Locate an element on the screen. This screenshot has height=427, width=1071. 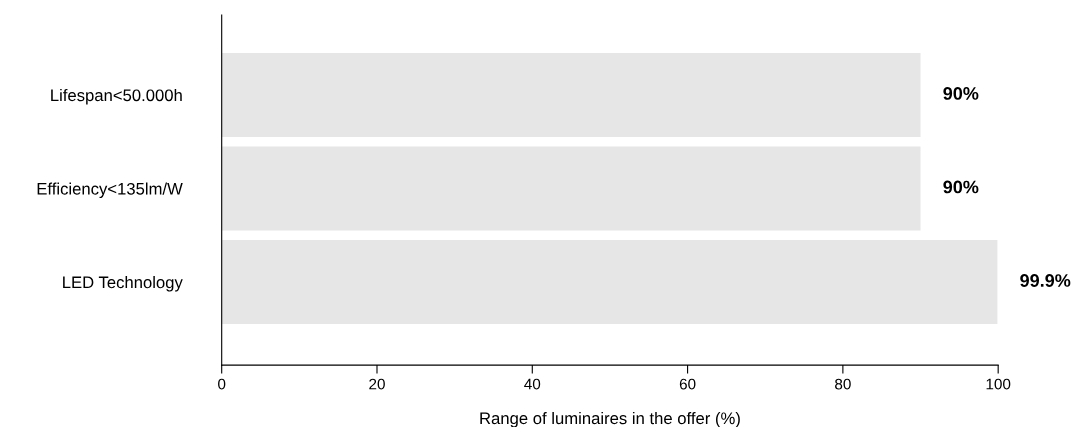
x-tick-label: 40 is located at coordinates (532, 384).